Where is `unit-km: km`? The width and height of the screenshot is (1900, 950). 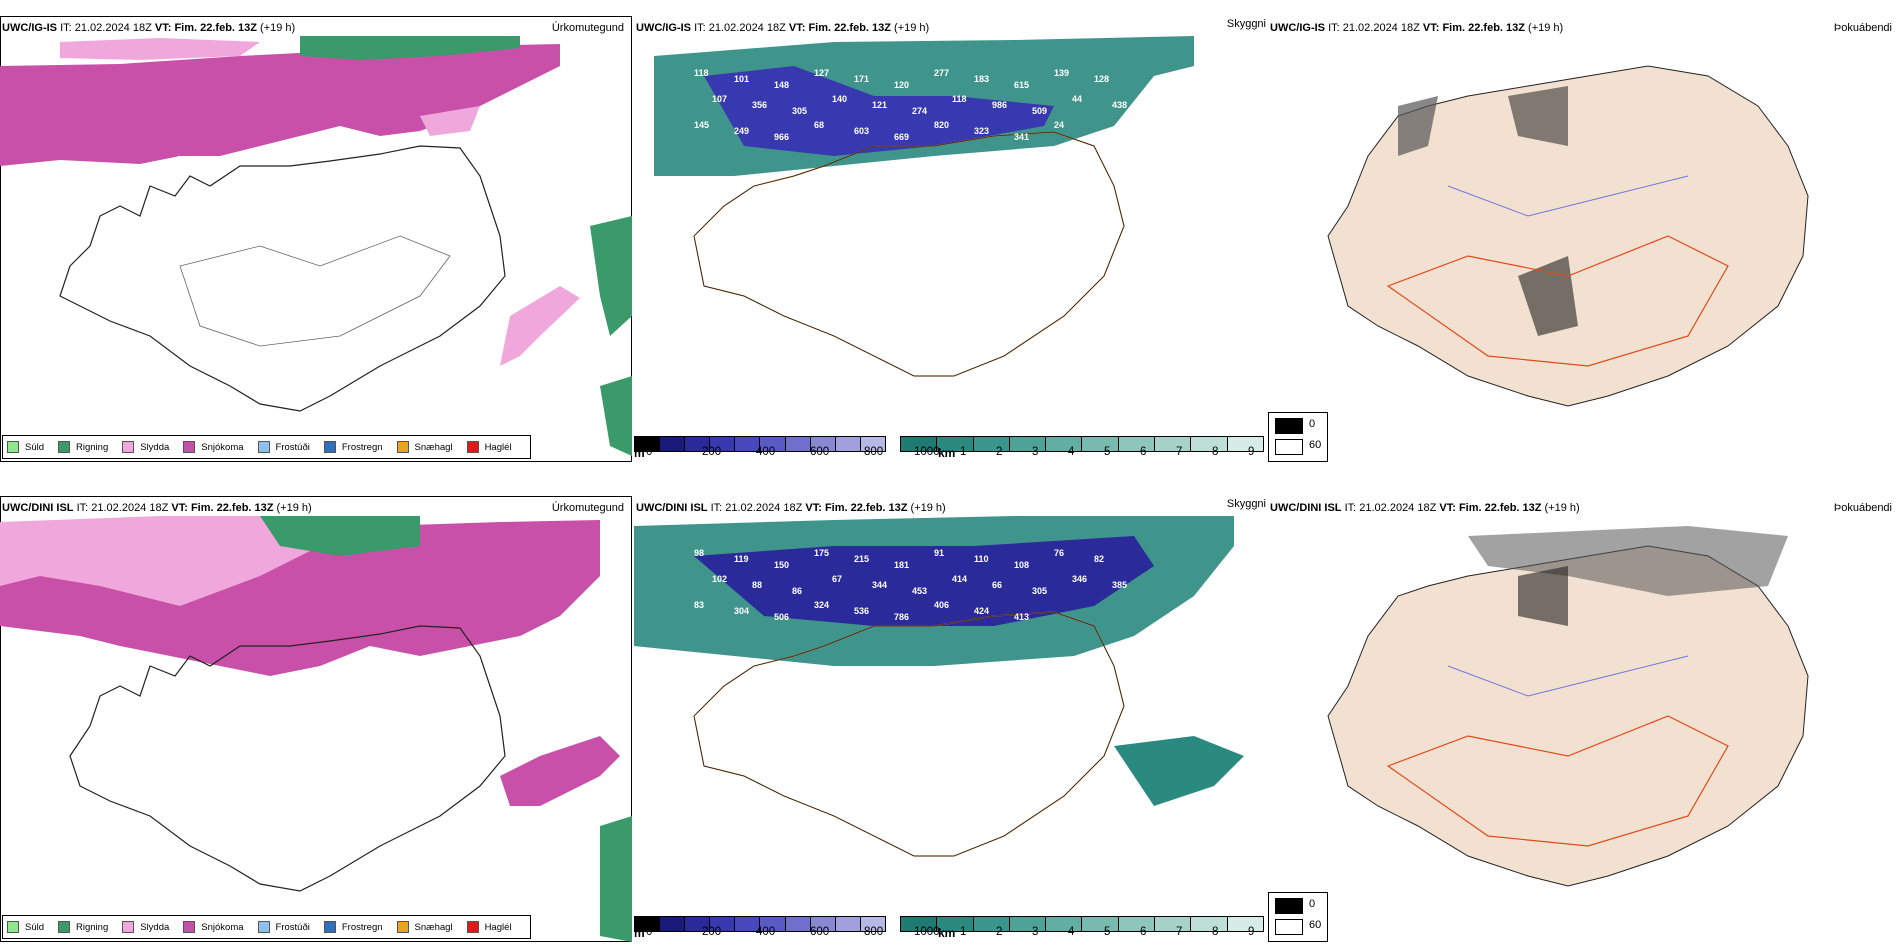
unit-km: km is located at coordinates (947, 453).